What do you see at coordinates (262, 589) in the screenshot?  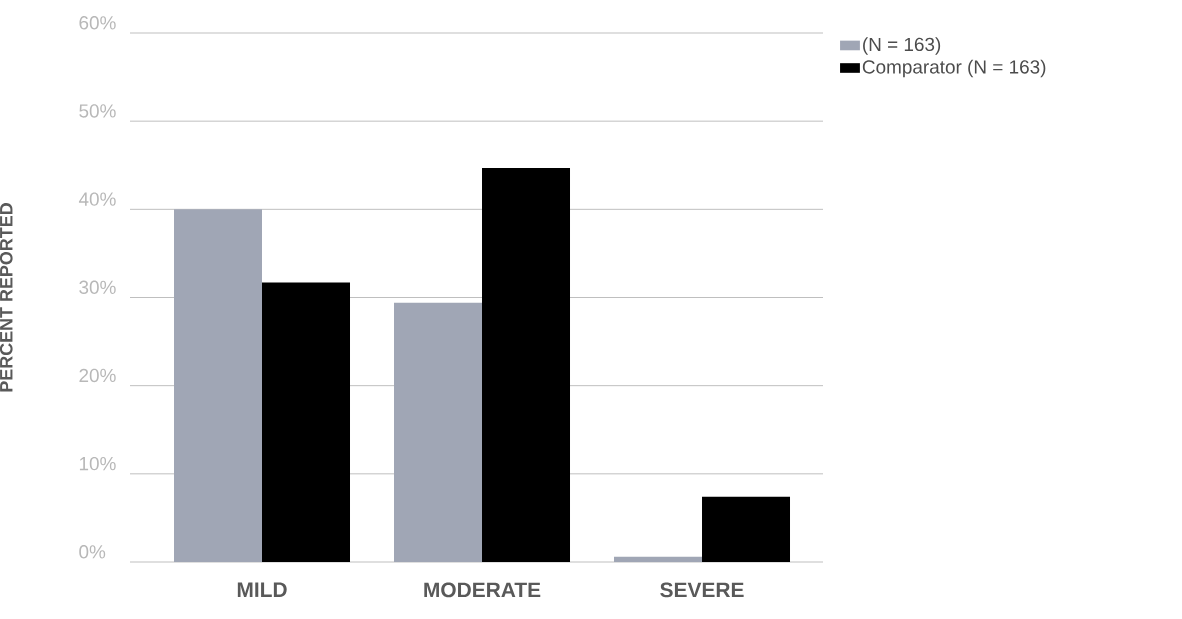 I see `x-tick-label: MILD` at bounding box center [262, 589].